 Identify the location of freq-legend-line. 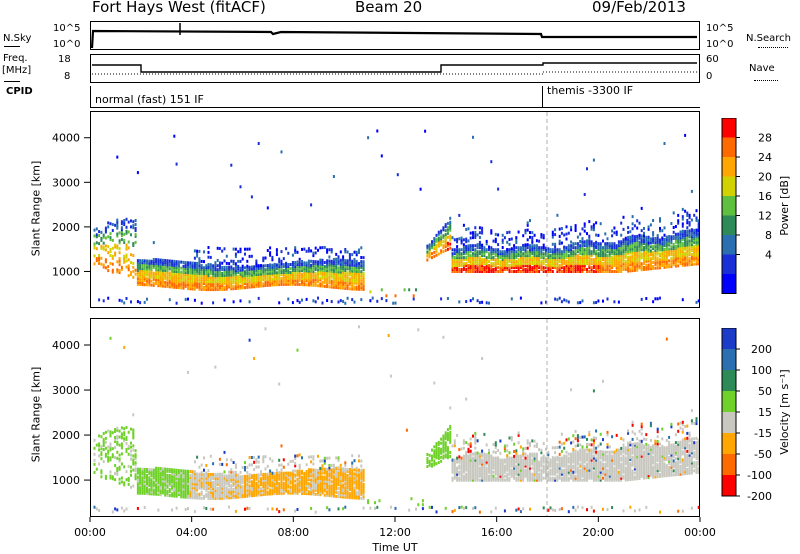
(12, 81).